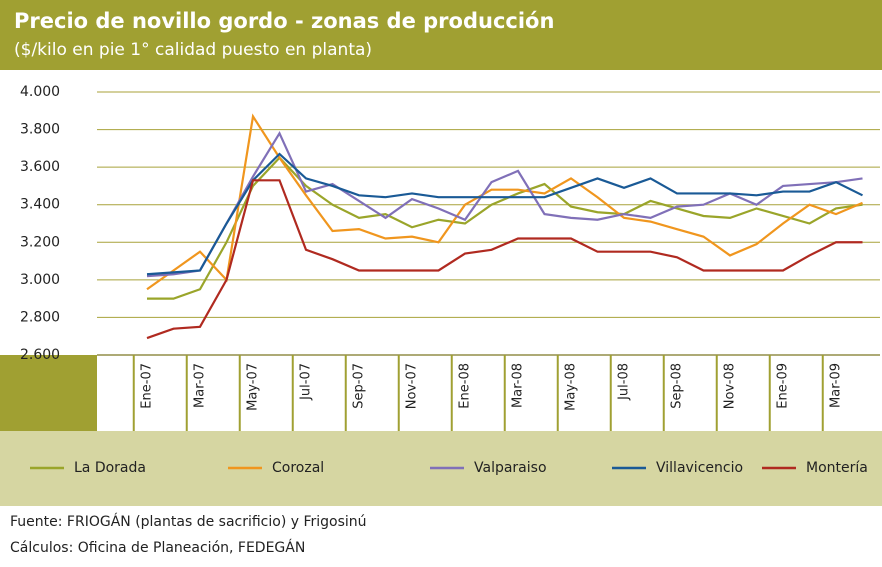 Image resolution: width=882 pixels, height=567 pixels. I want to click on axis-band, so click(48, 393).